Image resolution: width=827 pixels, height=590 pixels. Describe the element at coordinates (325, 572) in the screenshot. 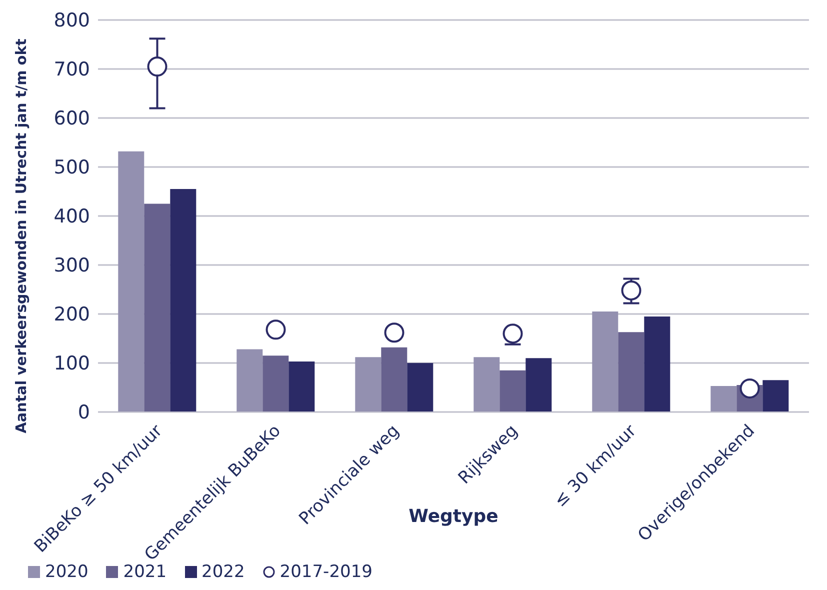

I see `legend-label: 2017-2019` at that location.